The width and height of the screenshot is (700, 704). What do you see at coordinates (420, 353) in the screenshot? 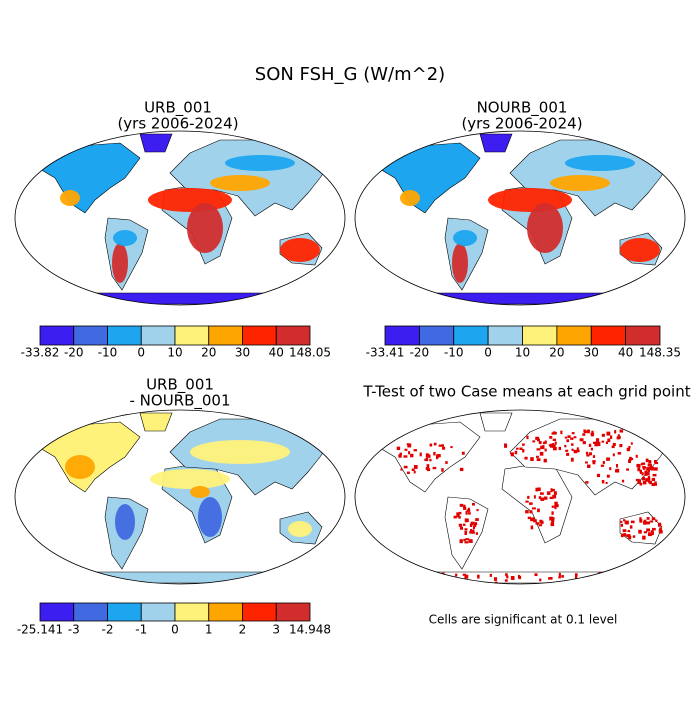
I see `colorbar-label: -20` at bounding box center [420, 353].